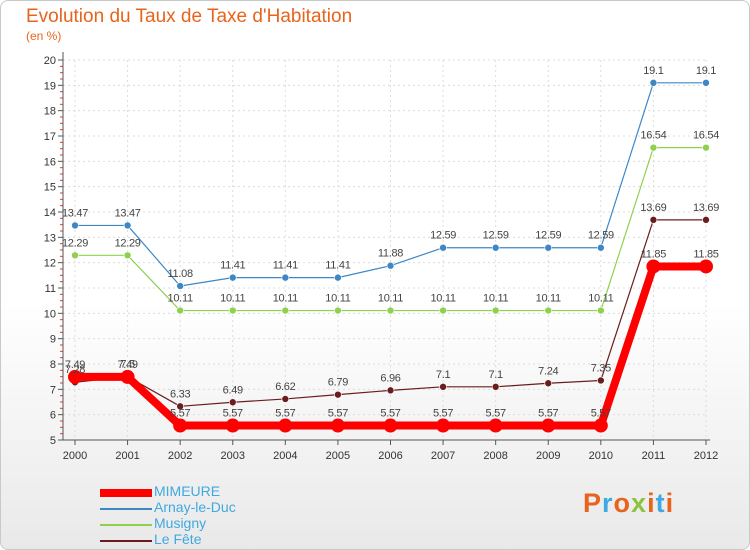 Image resolution: width=750 pixels, height=550 pixels. I want to click on y-tick-label: 16, so click(50, 162).